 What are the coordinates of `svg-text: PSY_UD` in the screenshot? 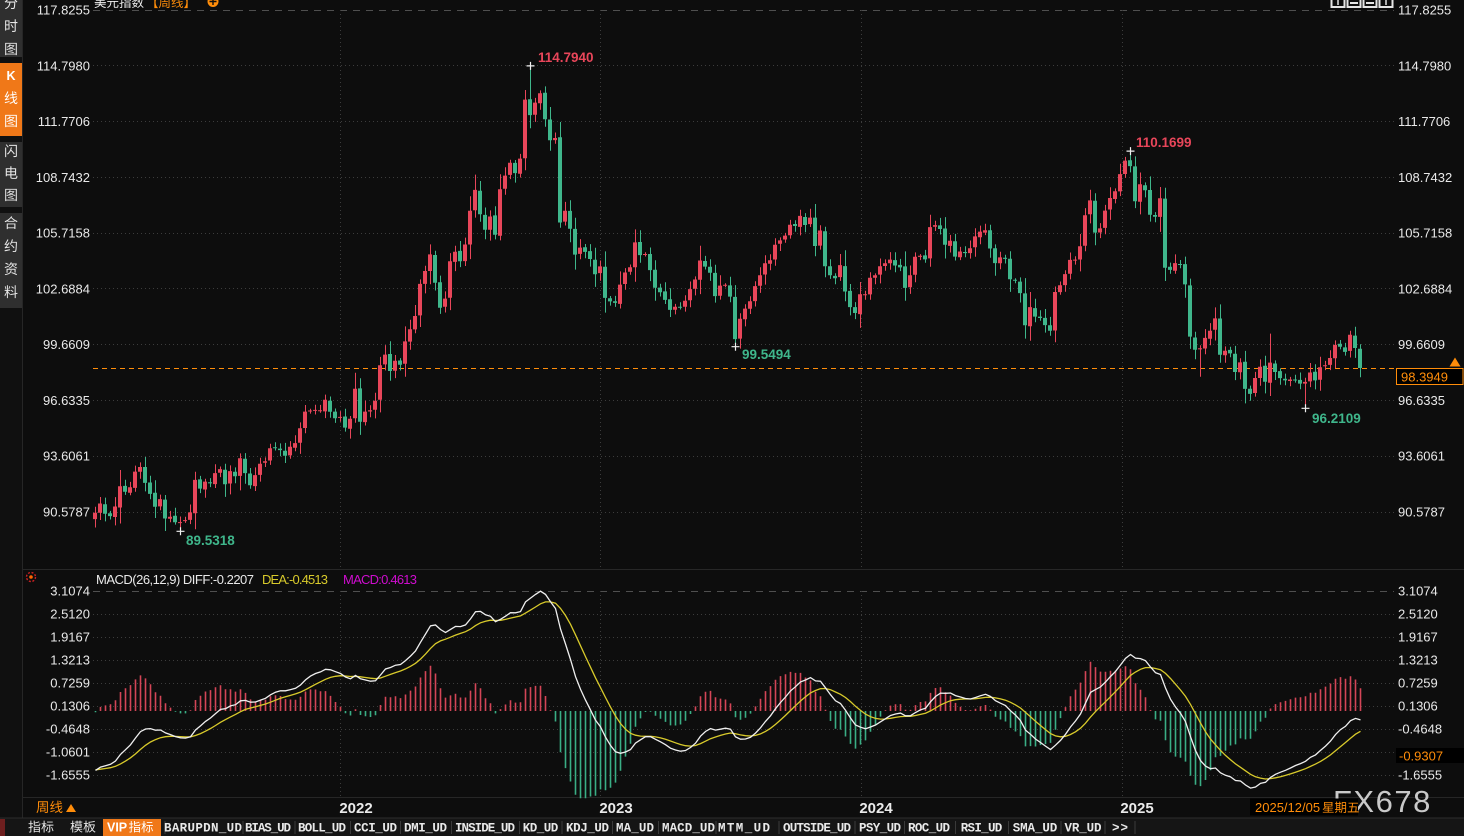 It's located at (880, 829).